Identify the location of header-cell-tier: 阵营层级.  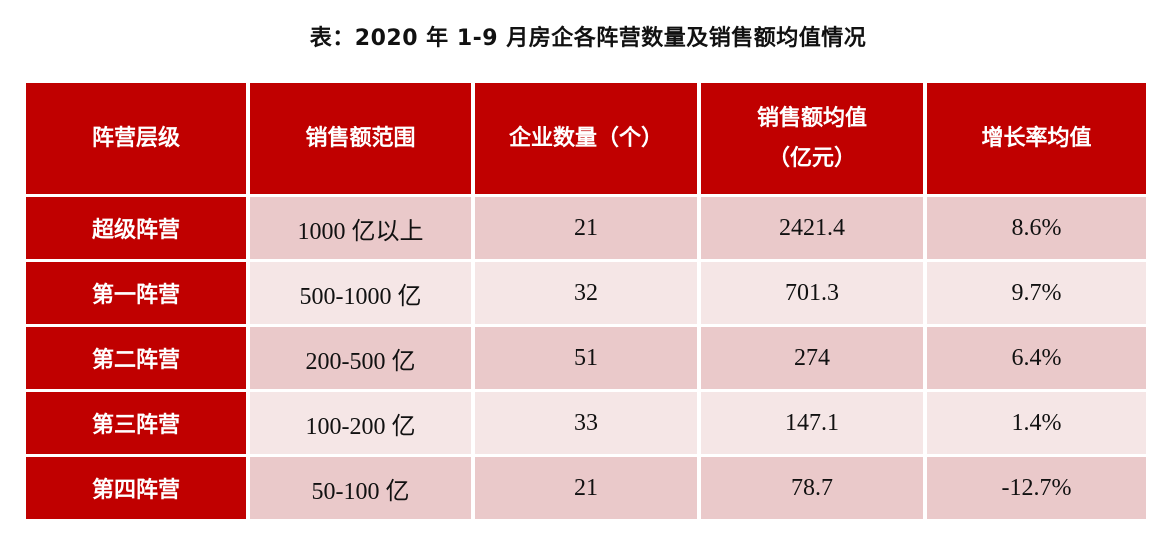
(136, 138).